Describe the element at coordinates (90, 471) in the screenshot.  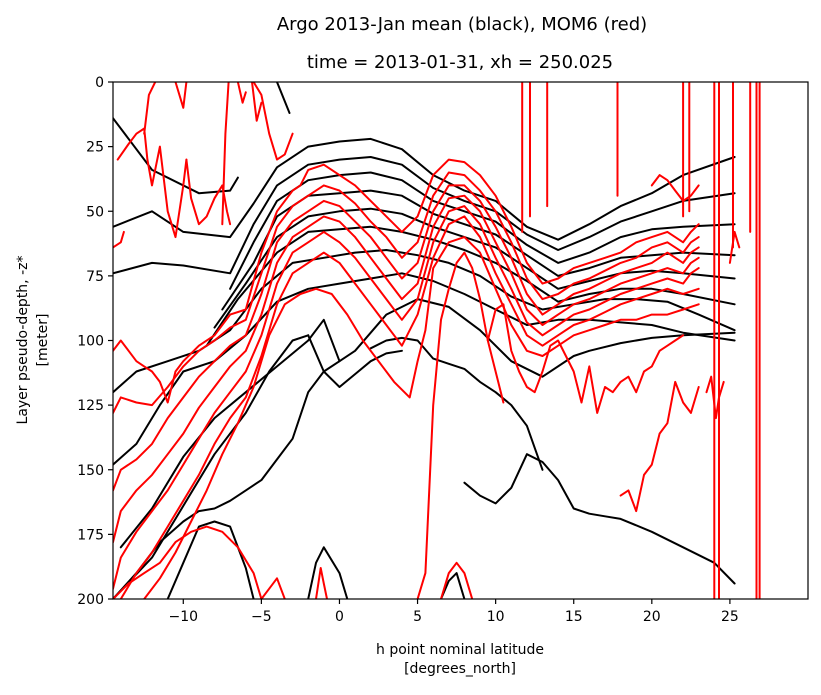
I see `y-tick-label: 150` at that location.